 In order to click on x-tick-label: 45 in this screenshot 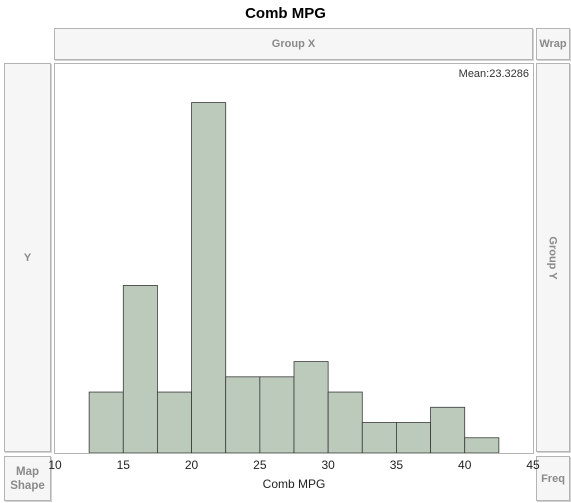, I will do `click(533, 465)`.